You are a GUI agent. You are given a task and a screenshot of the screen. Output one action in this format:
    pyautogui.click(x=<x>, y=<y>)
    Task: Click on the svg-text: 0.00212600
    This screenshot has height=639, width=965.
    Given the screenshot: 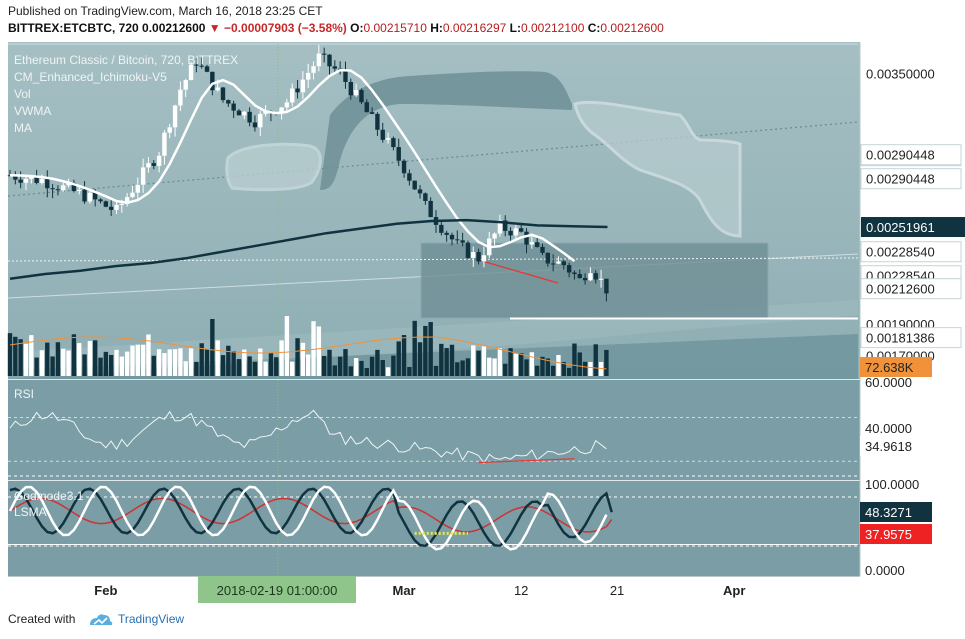 What is the action you would take?
    pyautogui.click(x=900, y=289)
    